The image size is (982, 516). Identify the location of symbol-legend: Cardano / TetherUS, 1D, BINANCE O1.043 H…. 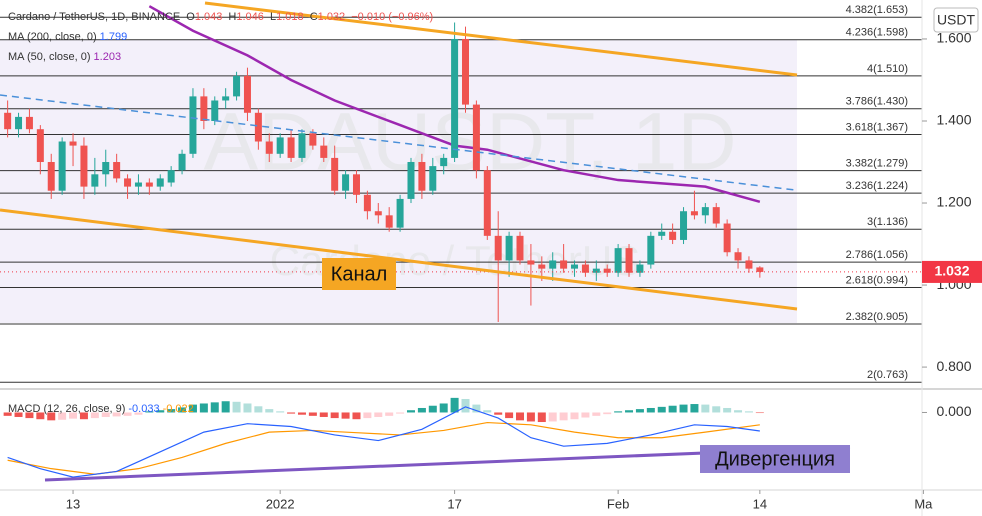
(222, 17).